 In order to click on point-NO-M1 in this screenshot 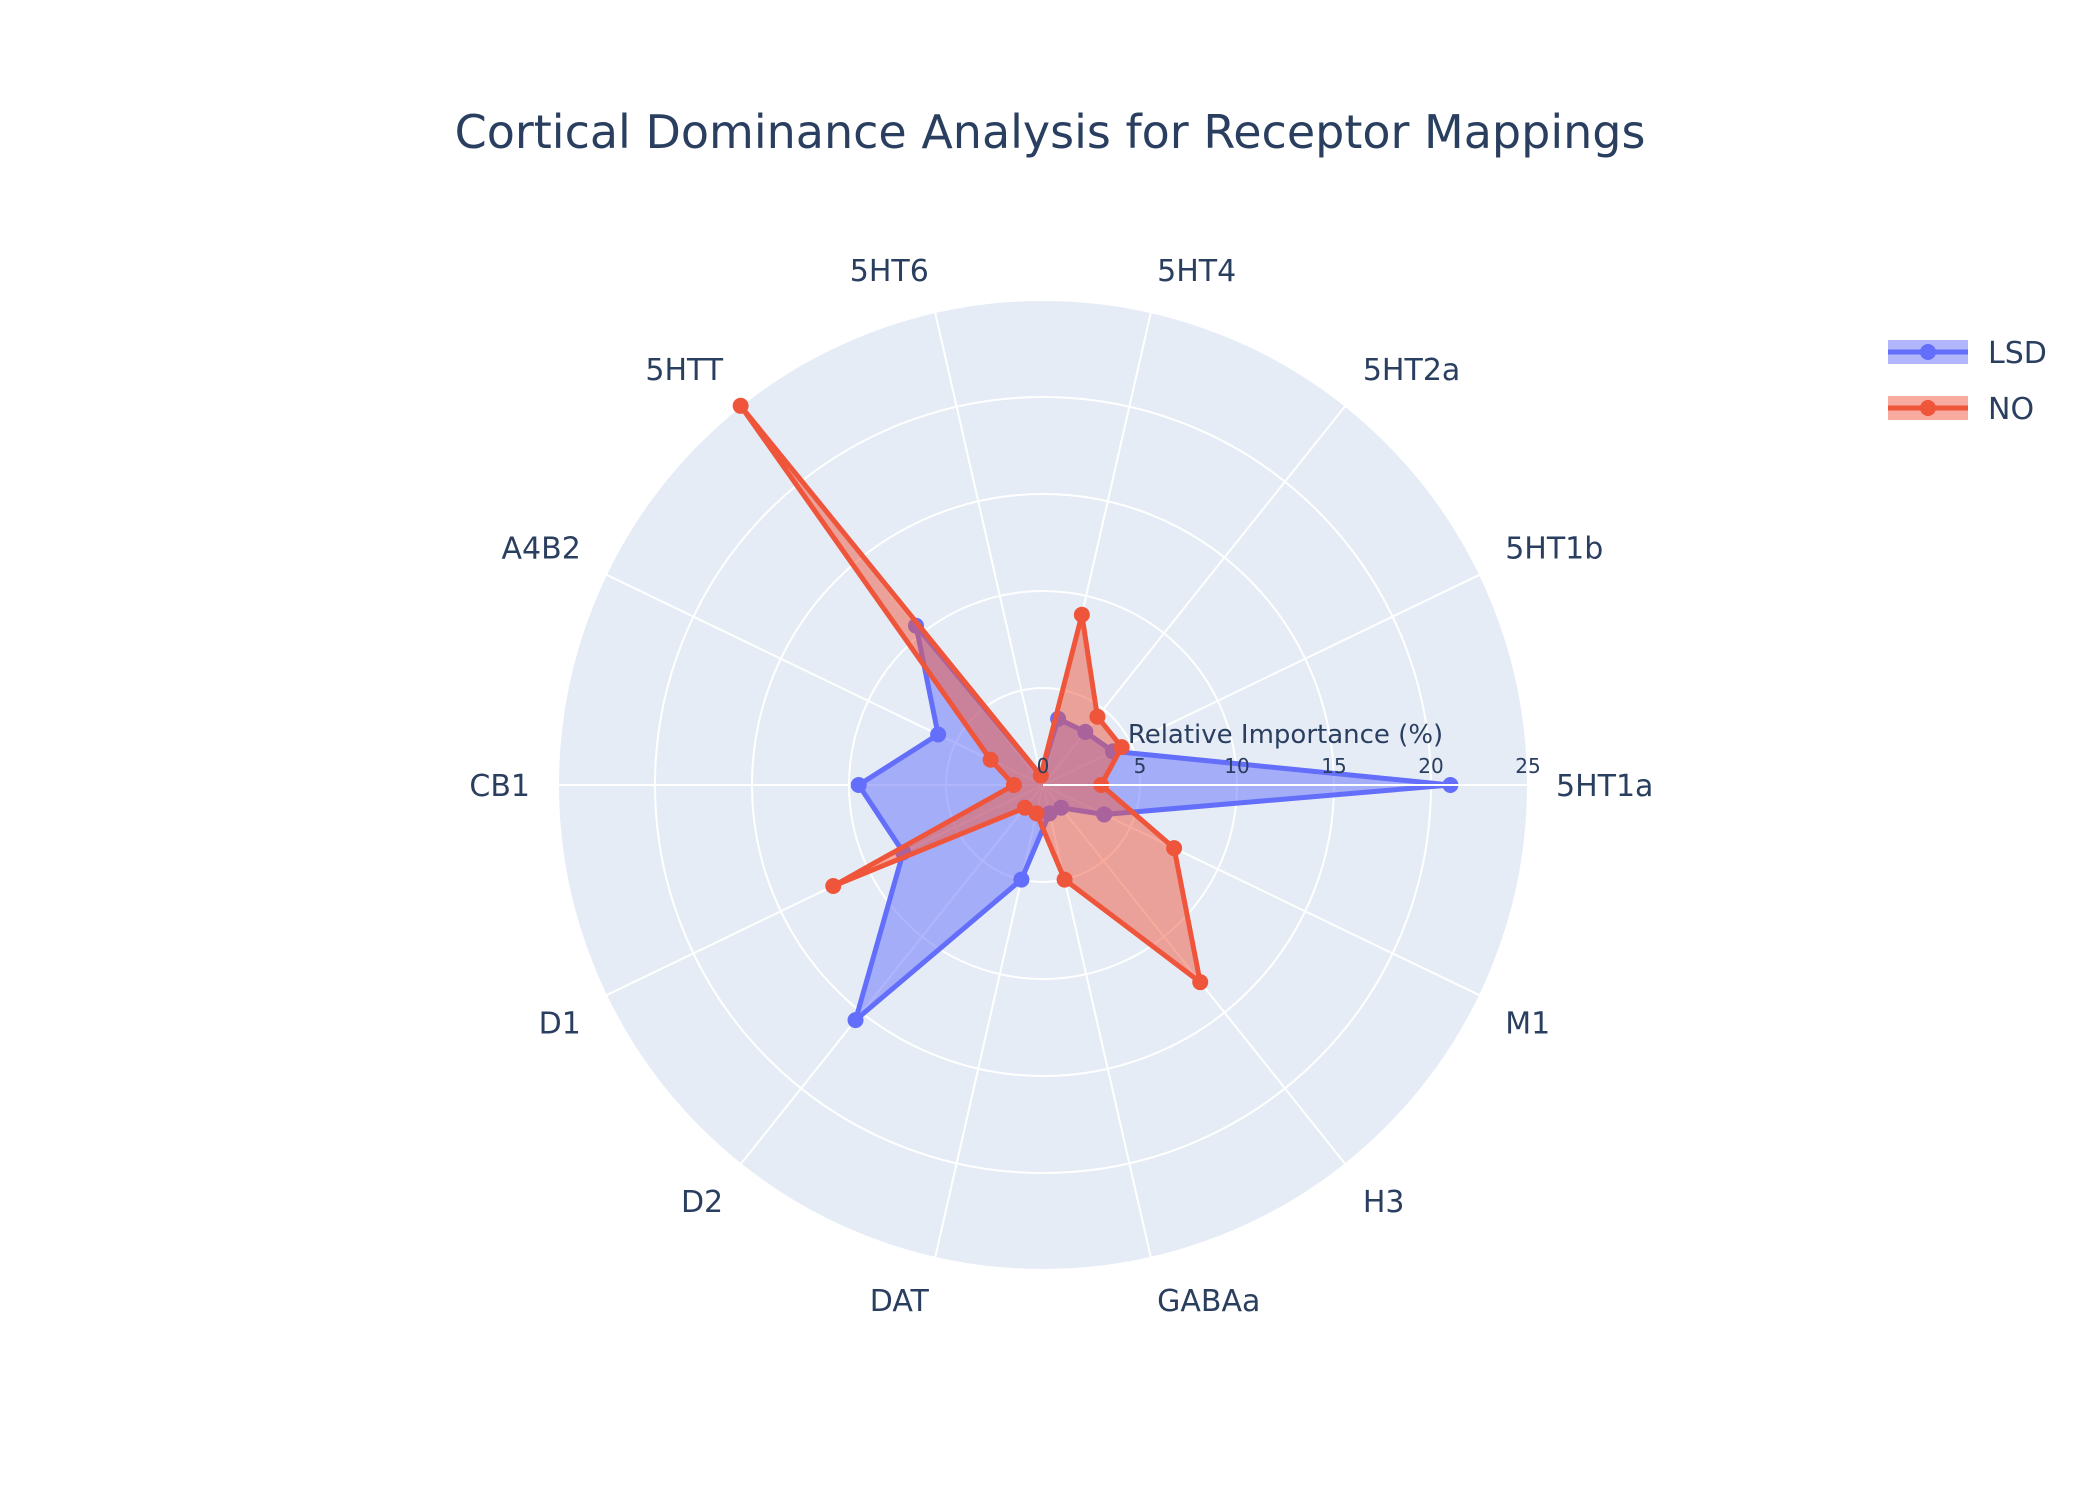, I will do `click(1174, 848)`.